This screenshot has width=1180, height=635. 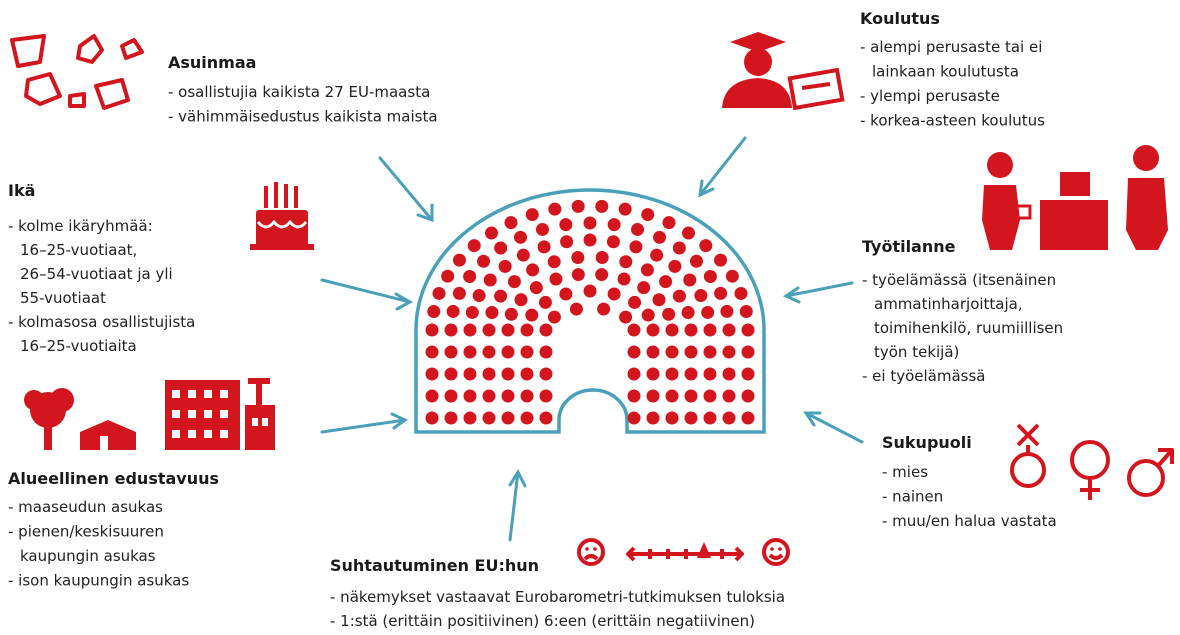 What do you see at coordinates (968, 328) in the screenshot?
I see `section-item: toimihenkilö, ruumiillisen` at bounding box center [968, 328].